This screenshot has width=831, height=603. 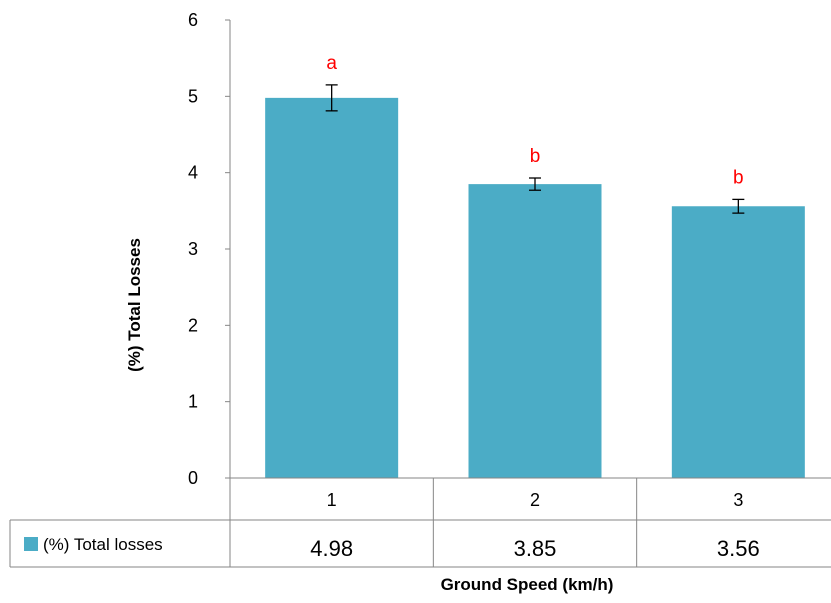 I want to click on significance-letter: a, so click(x=331, y=63).